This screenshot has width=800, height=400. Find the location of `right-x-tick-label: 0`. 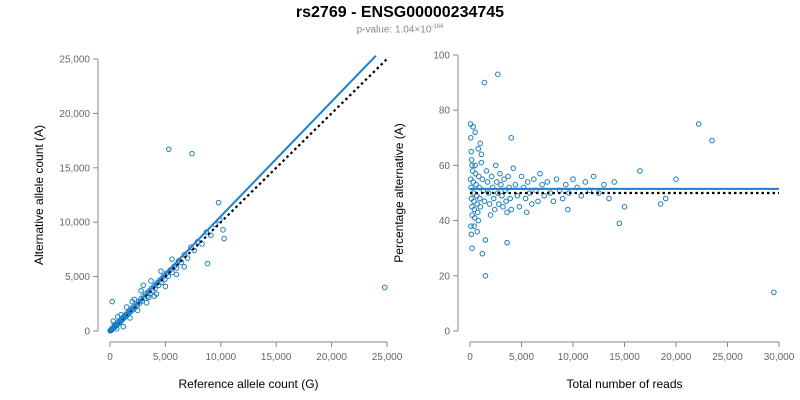

right-x-tick-label: 0 is located at coordinates (470, 357).